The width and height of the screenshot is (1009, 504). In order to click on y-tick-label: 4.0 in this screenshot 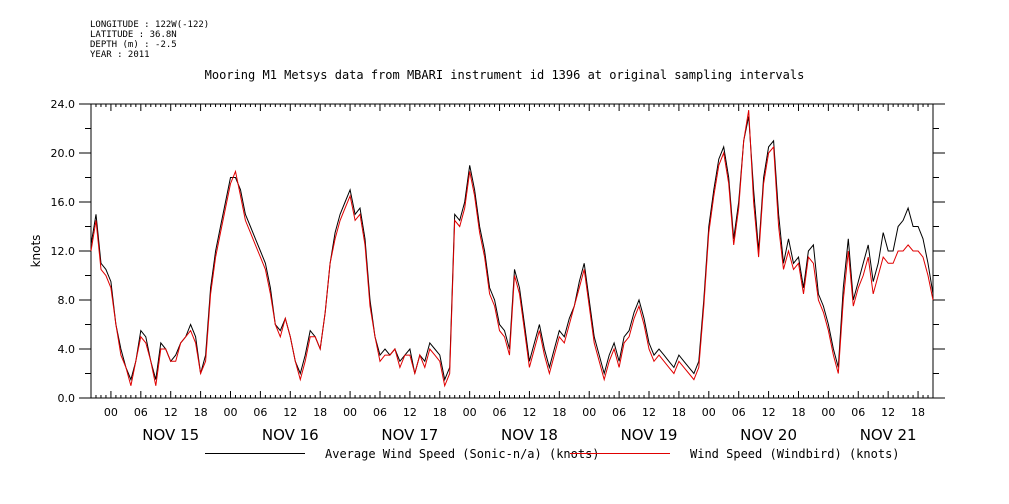, I will do `click(67, 349)`.